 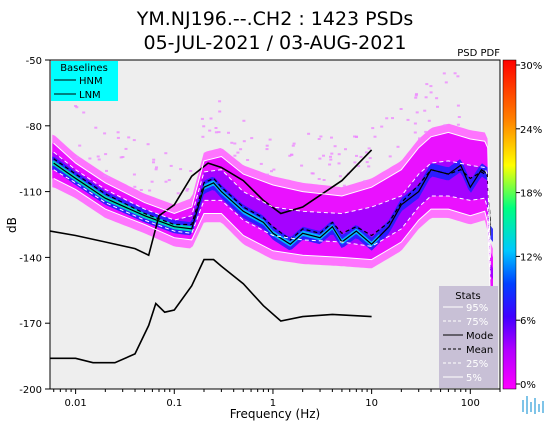 I want to click on baselines-legend-title: Baselines, so click(x=84, y=68).